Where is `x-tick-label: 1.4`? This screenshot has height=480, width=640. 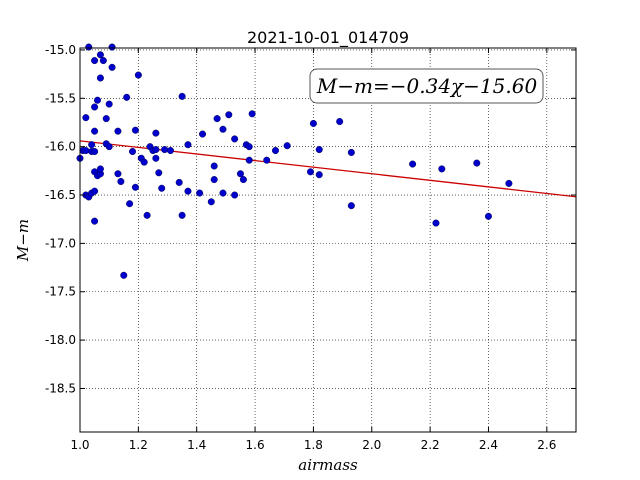 x-tick-label: 1.4 is located at coordinates (196, 445).